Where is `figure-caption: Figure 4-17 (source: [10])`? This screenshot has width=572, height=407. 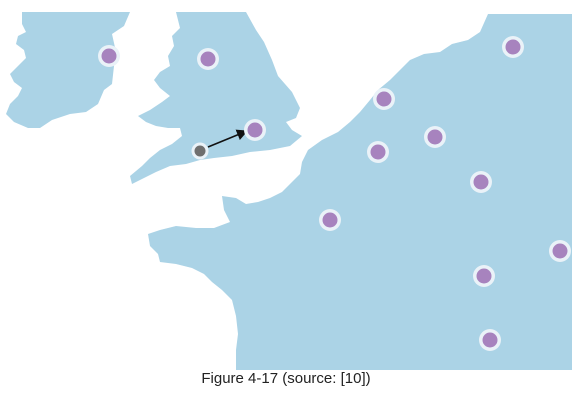 figure-caption: Figure 4-17 (source: [10]) is located at coordinates (286, 378).